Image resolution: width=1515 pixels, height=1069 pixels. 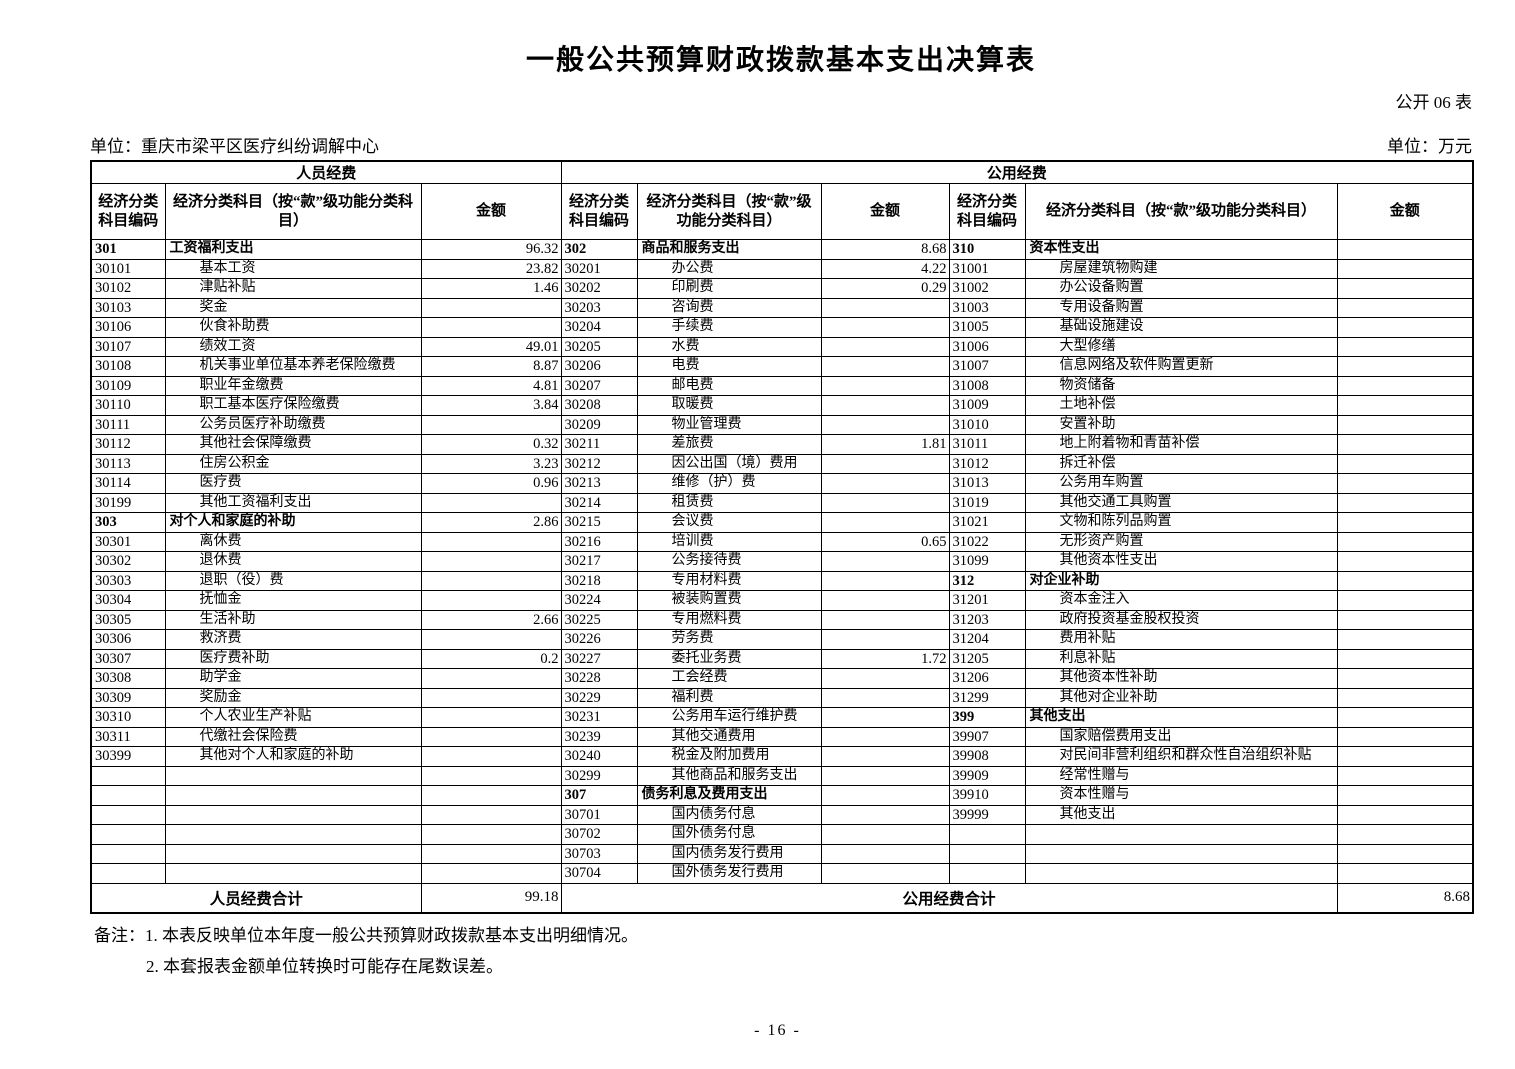 I want to click on table-row: 30311 代缴社会保险费 30239 其他交通费用 39907 国家赔偿费用支出, so click(x=782, y=736).